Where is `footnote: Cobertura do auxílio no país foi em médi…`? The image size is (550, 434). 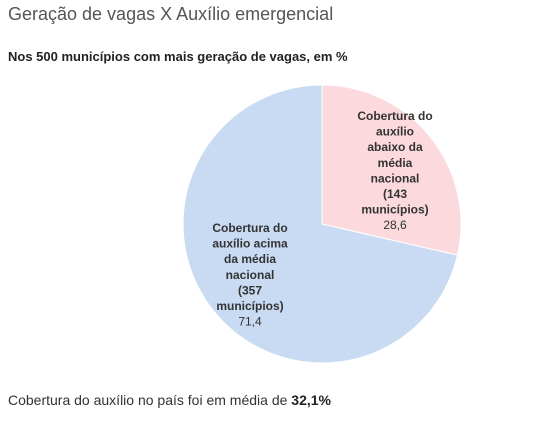 footnote: Cobertura do auxílio no país foi em médi… is located at coordinates (169, 400).